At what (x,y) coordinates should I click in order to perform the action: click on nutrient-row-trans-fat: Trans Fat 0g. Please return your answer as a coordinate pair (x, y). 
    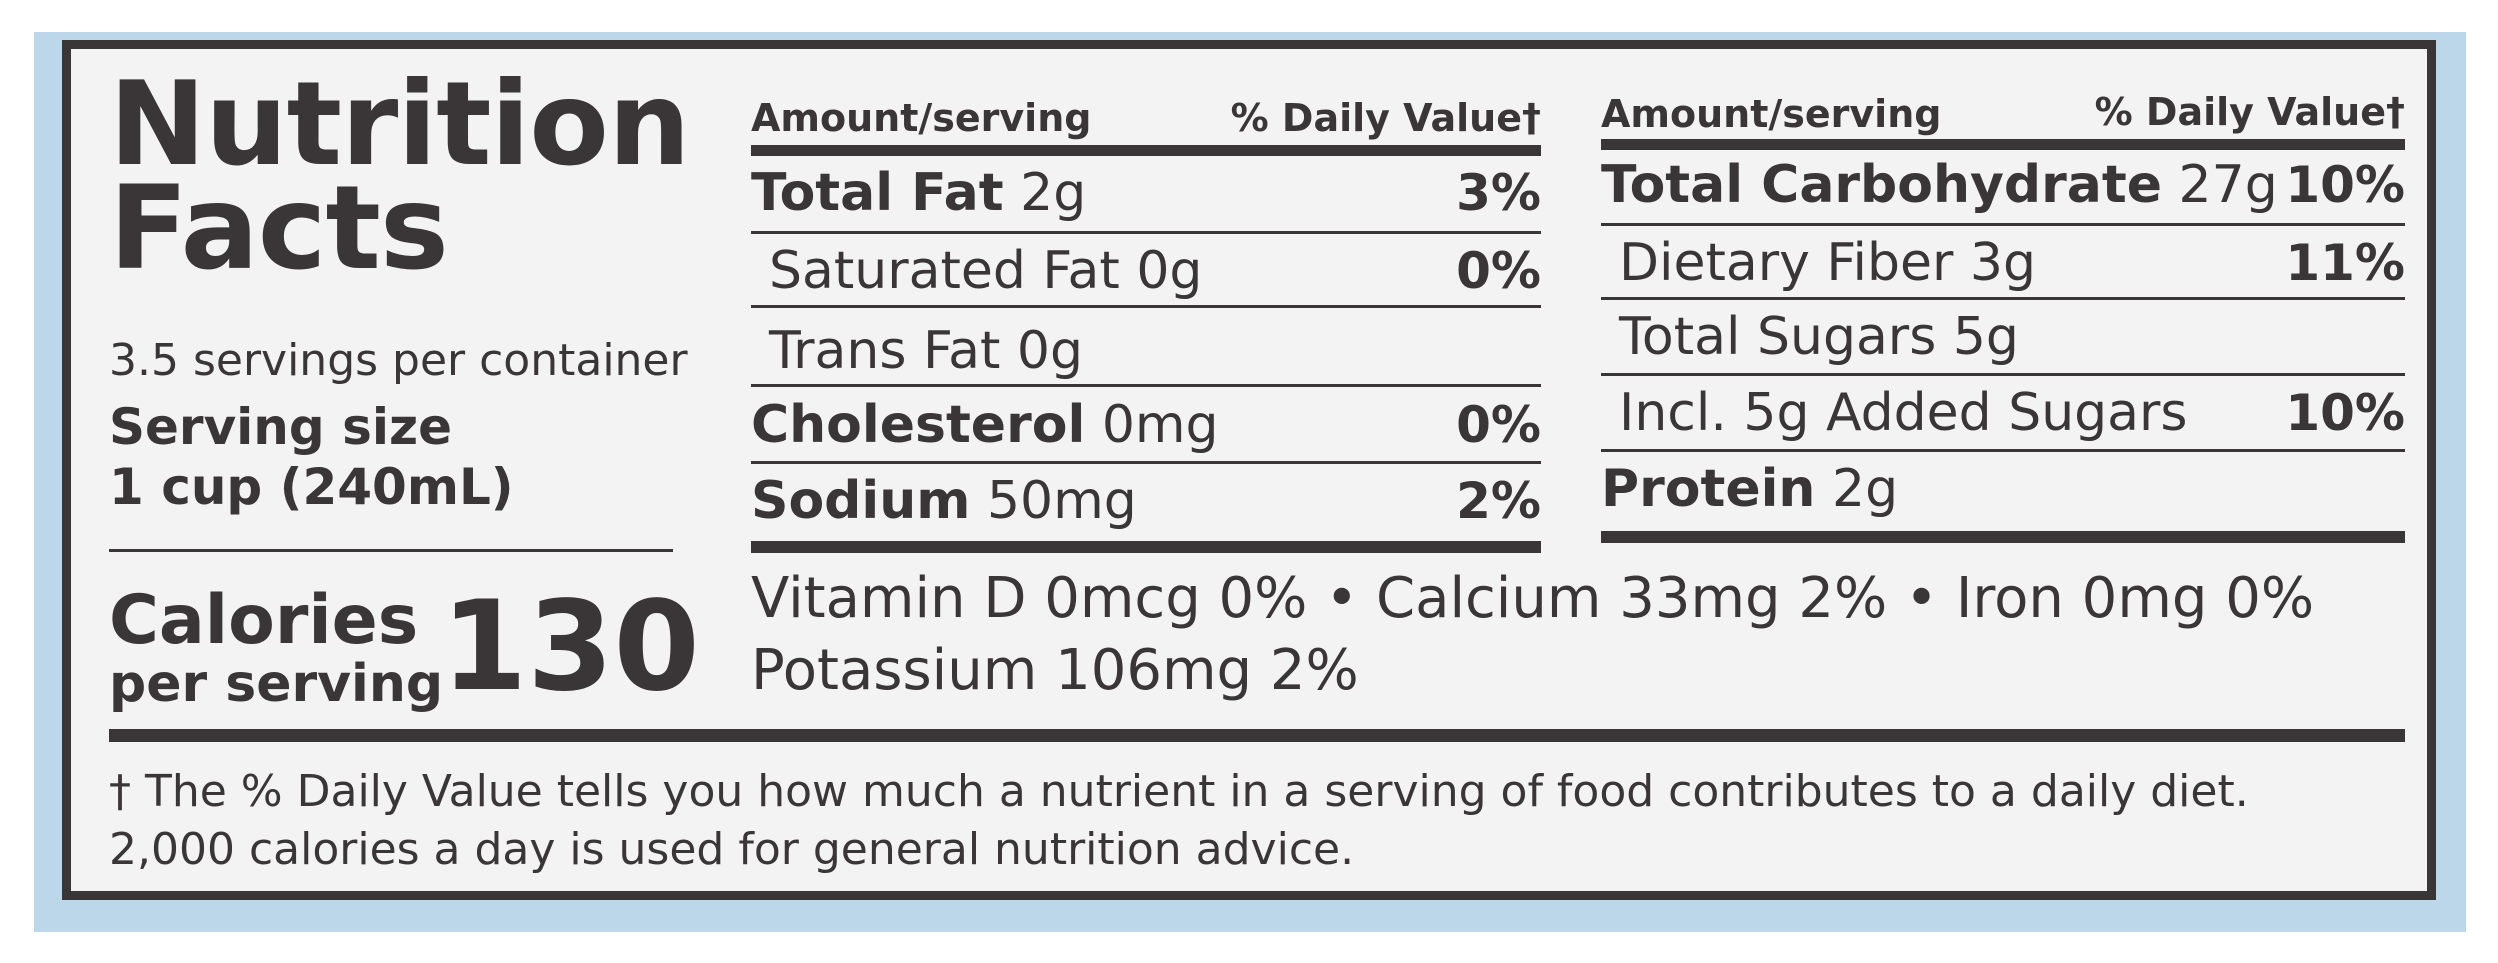
    Looking at the image, I should click on (1146, 349).